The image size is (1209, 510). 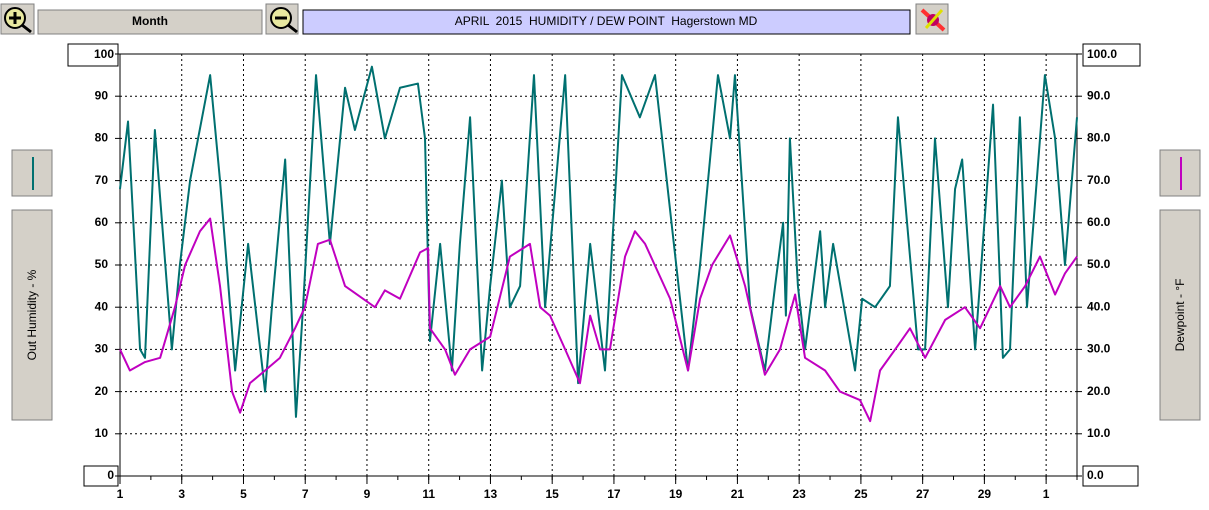 I want to click on title-box, so click(x=606, y=22).